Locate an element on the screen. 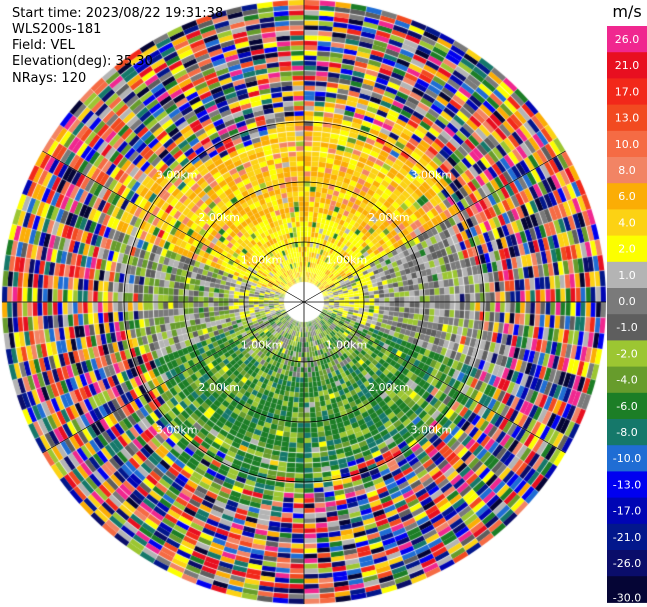 Image resolution: width=647 pixels, height=607 pixels. colorbar-tick-label: 17.0 is located at coordinates (627, 91).